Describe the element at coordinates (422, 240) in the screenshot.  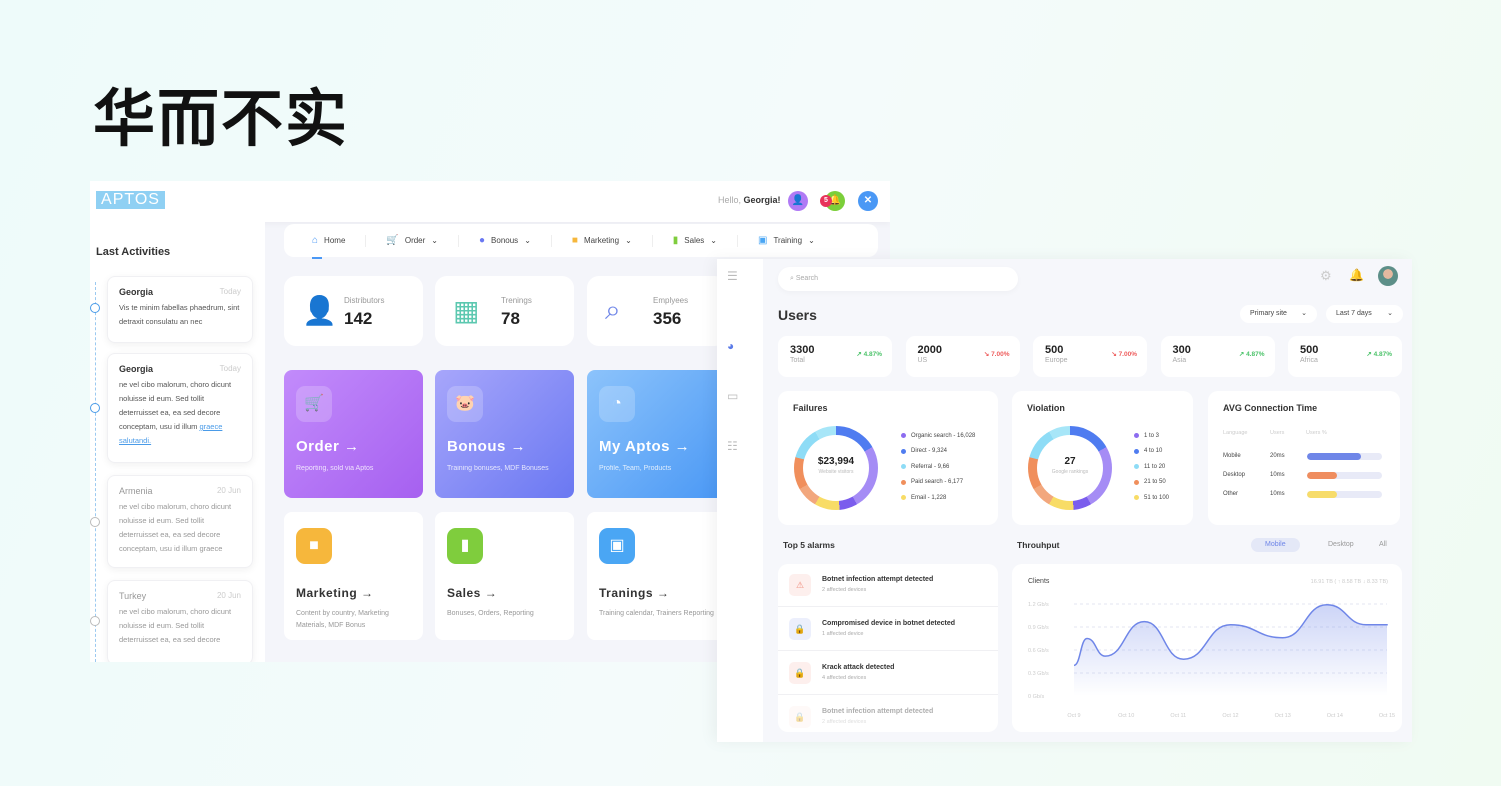
I see `nav-order: 🛒 Order ⌄` at that location.